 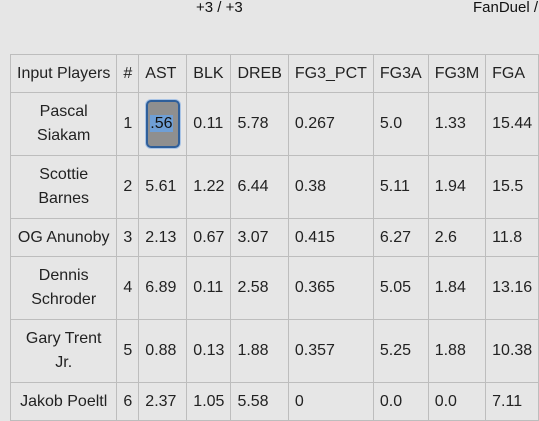 What do you see at coordinates (259, 288) in the screenshot?
I see `dreb-cell: 2.58` at bounding box center [259, 288].